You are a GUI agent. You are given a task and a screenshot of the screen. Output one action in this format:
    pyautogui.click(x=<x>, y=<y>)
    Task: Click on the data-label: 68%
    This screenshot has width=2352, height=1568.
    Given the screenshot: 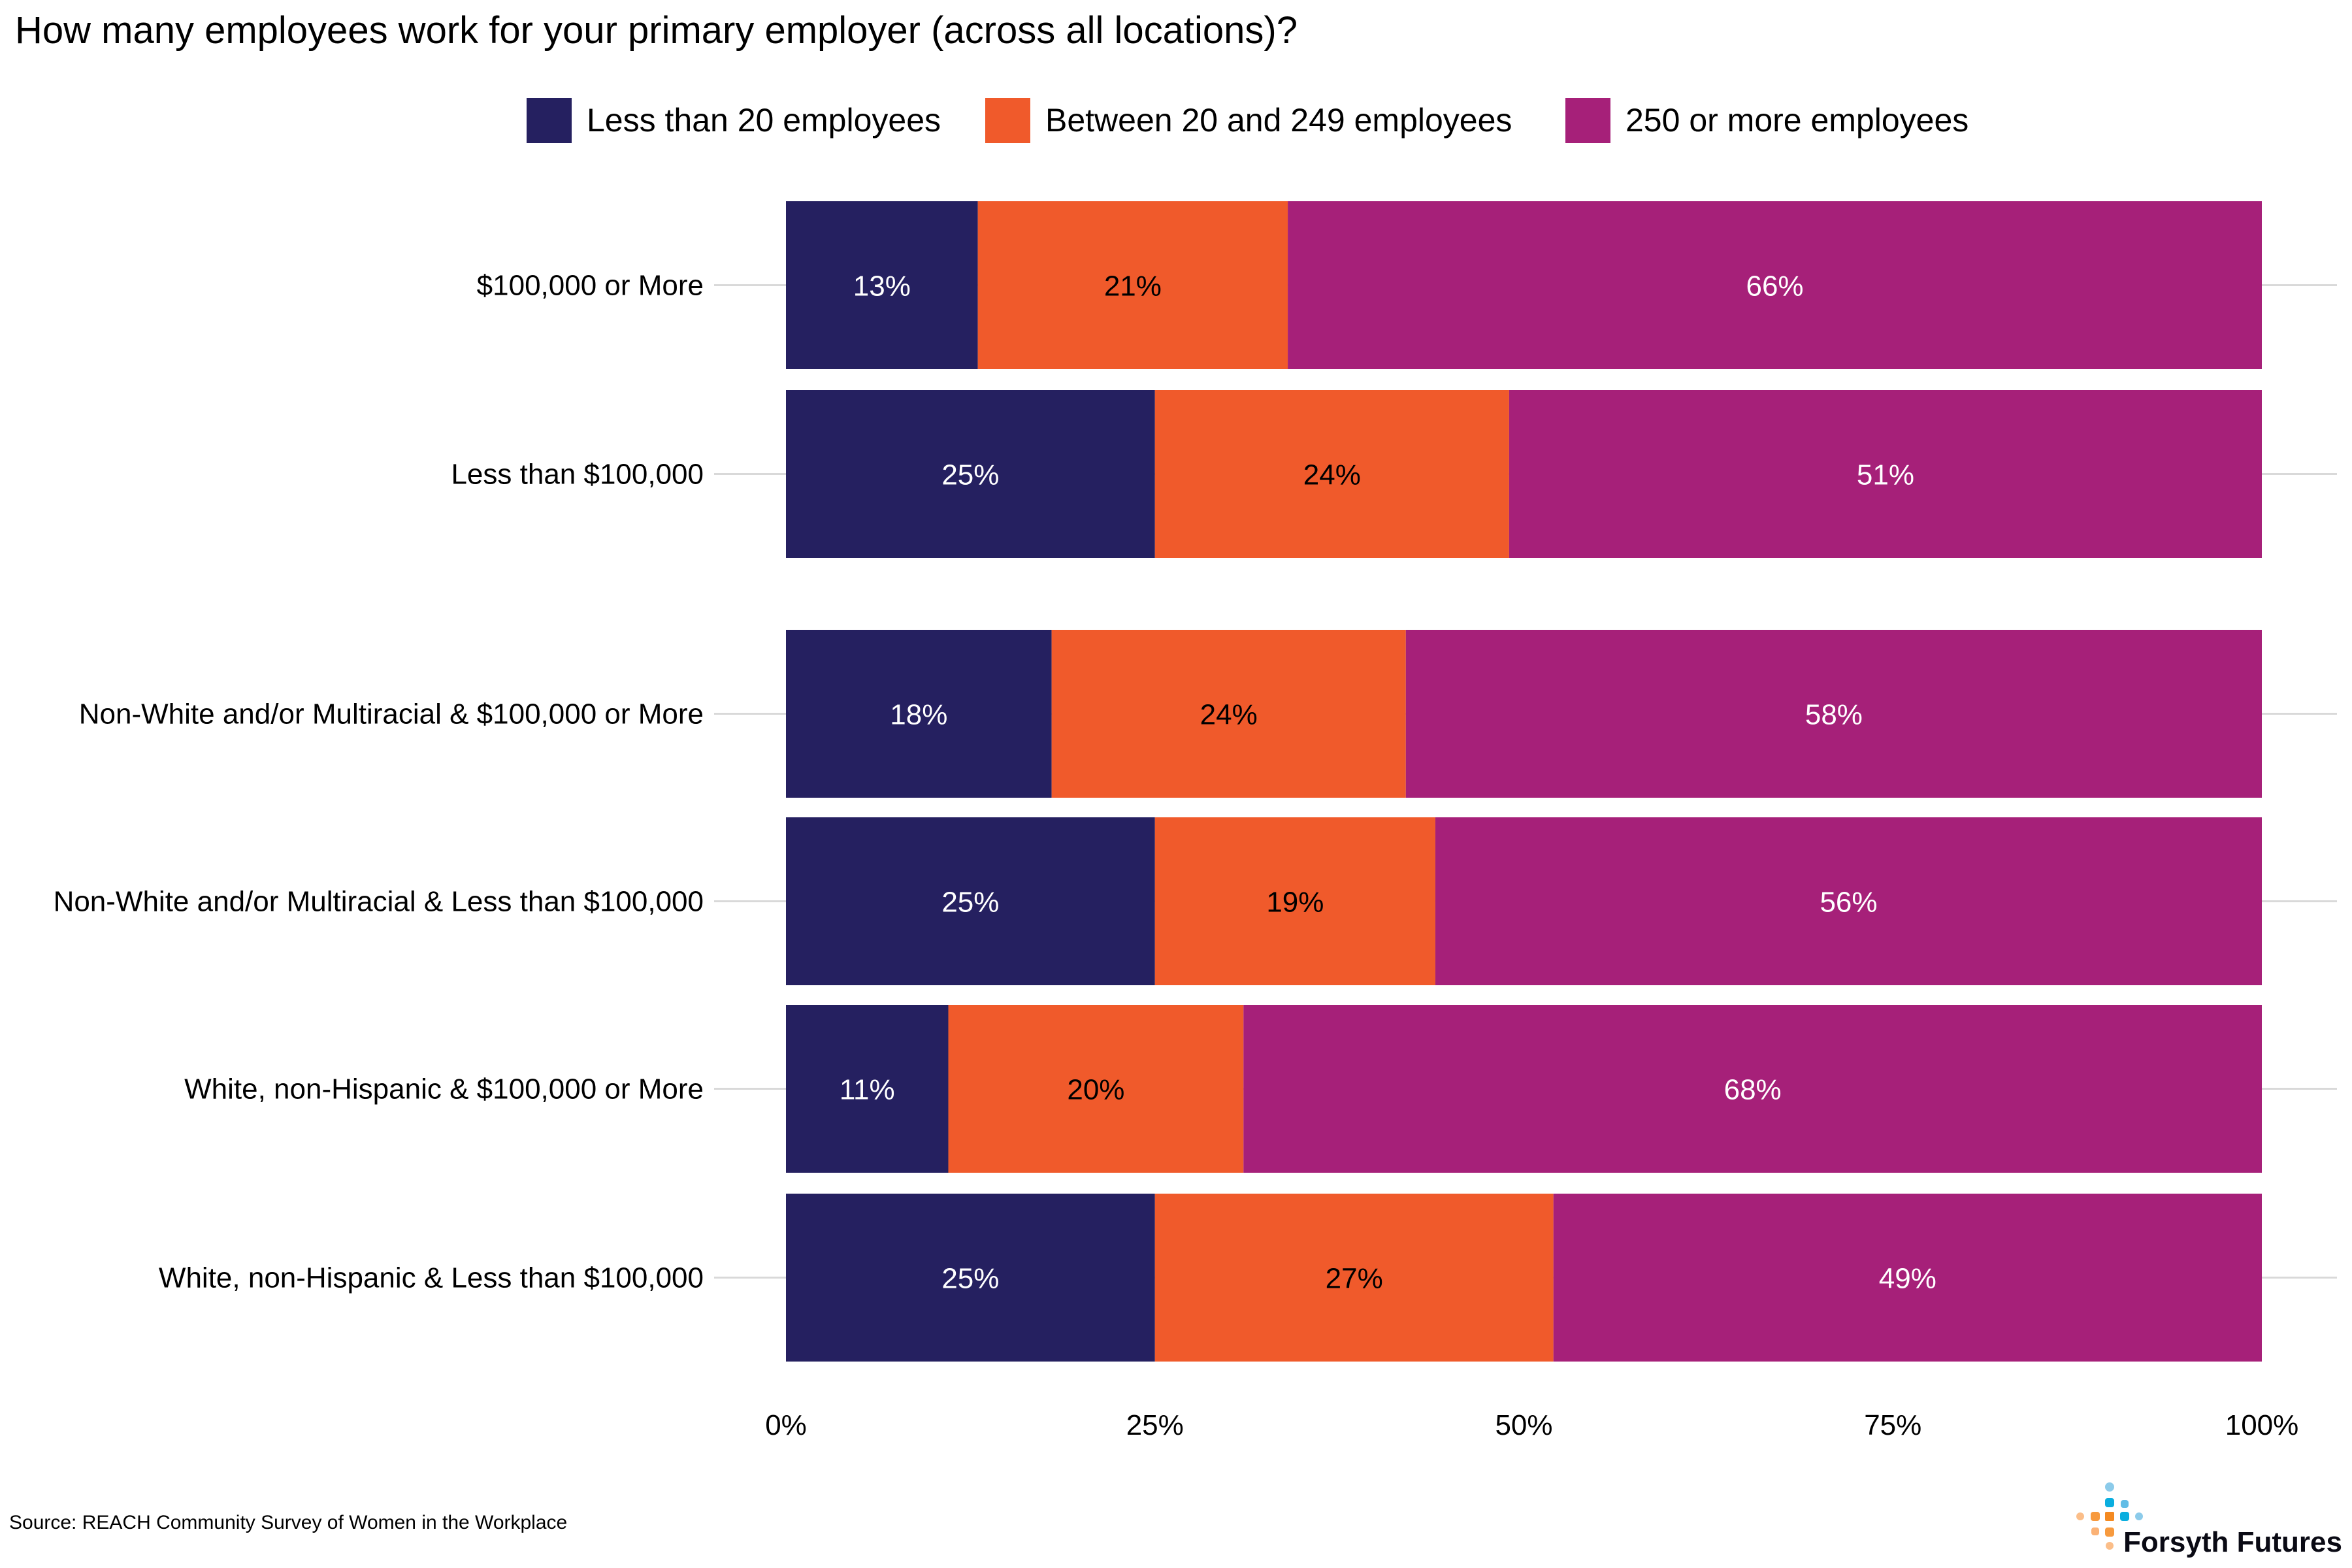 What is the action you would take?
    pyautogui.click(x=1753, y=1090)
    